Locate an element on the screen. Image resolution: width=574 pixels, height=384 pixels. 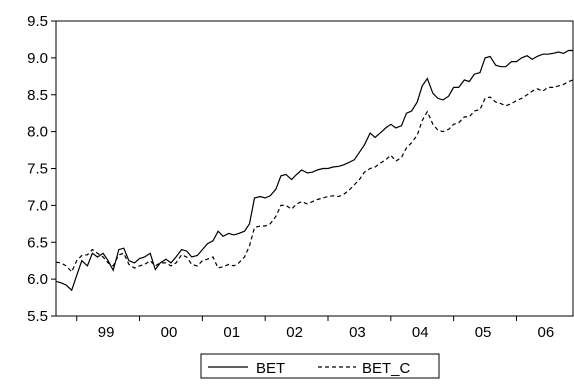
y-tick-label: 7.0 is located at coordinates (37, 205).